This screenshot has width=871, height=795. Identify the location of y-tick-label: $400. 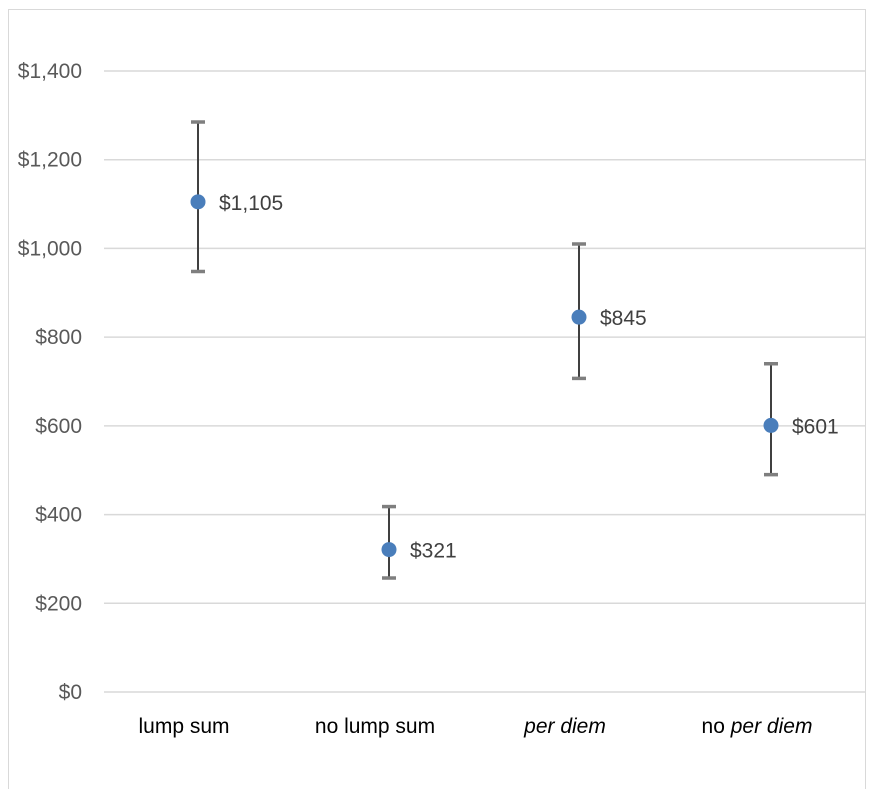
(58, 515).